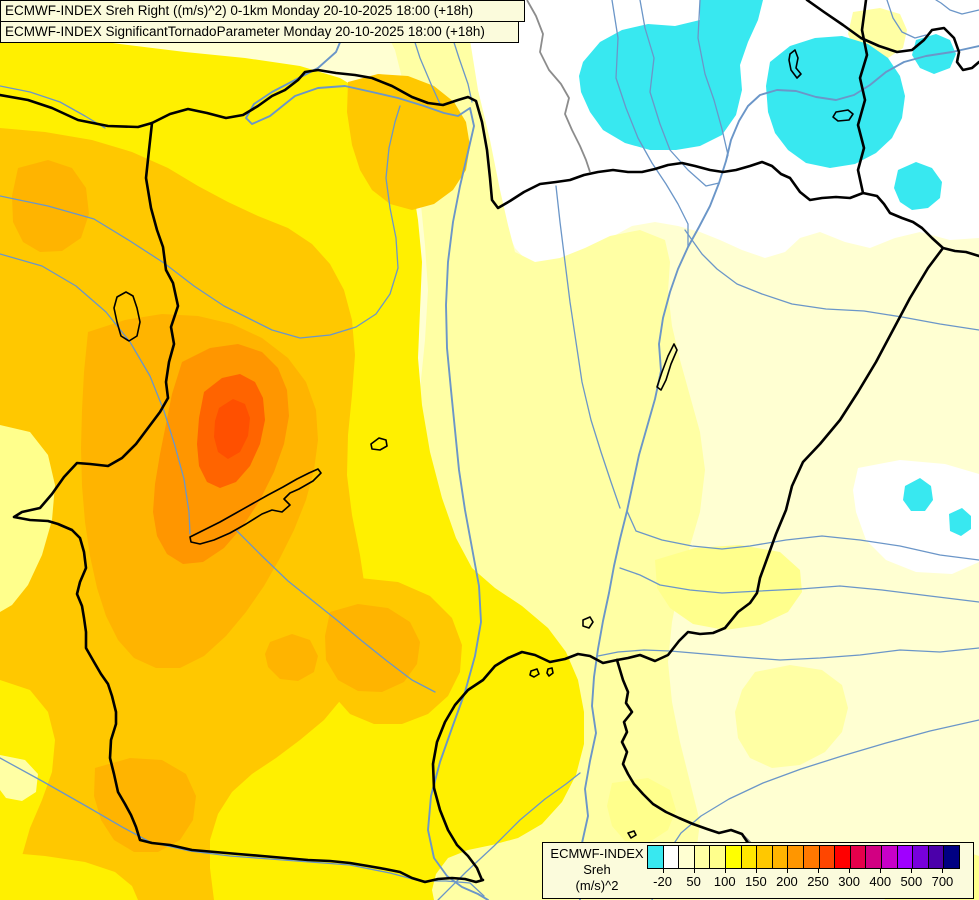 This screenshot has height=900, width=979. I want to click on legend-tick-label: 700, so click(942, 881).